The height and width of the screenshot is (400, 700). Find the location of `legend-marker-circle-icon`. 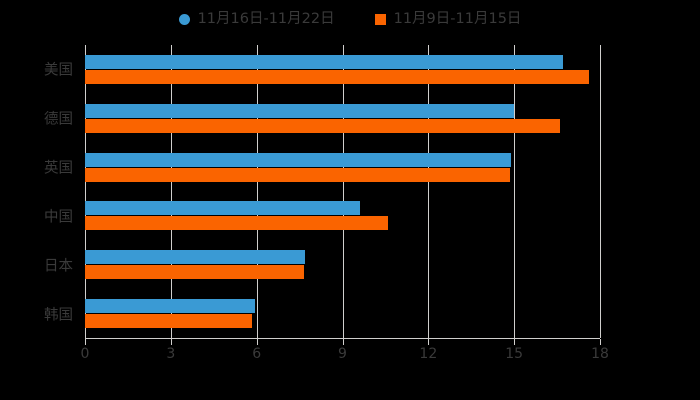

legend-marker-circle-icon is located at coordinates (184, 19).